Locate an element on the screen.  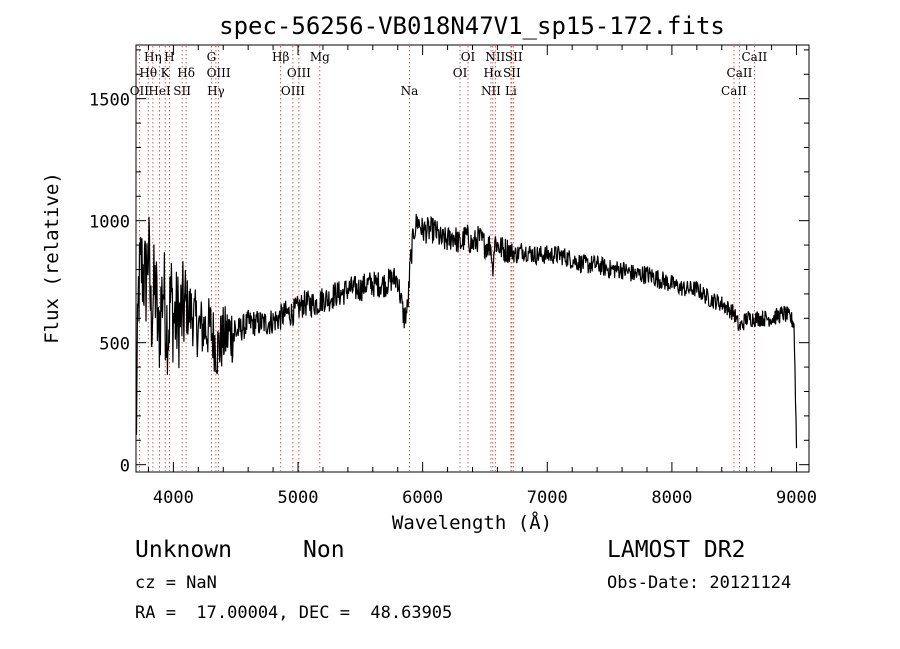
y-axis-label: Flux (relative) is located at coordinates (52, 258).